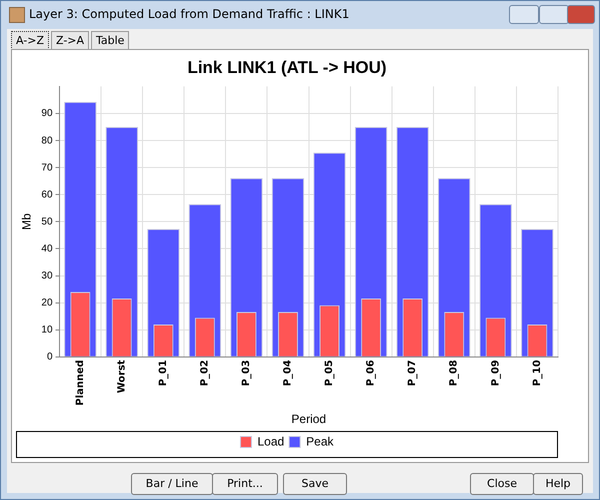 The image size is (600, 500). Describe the element at coordinates (47, 276) in the screenshot. I see `y-tick-label: 30` at that location.